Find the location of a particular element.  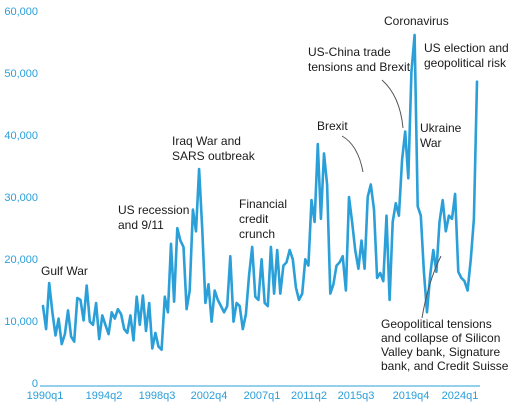

annotation-gulf-war: Gulf War is located at coordinates (64, 271).